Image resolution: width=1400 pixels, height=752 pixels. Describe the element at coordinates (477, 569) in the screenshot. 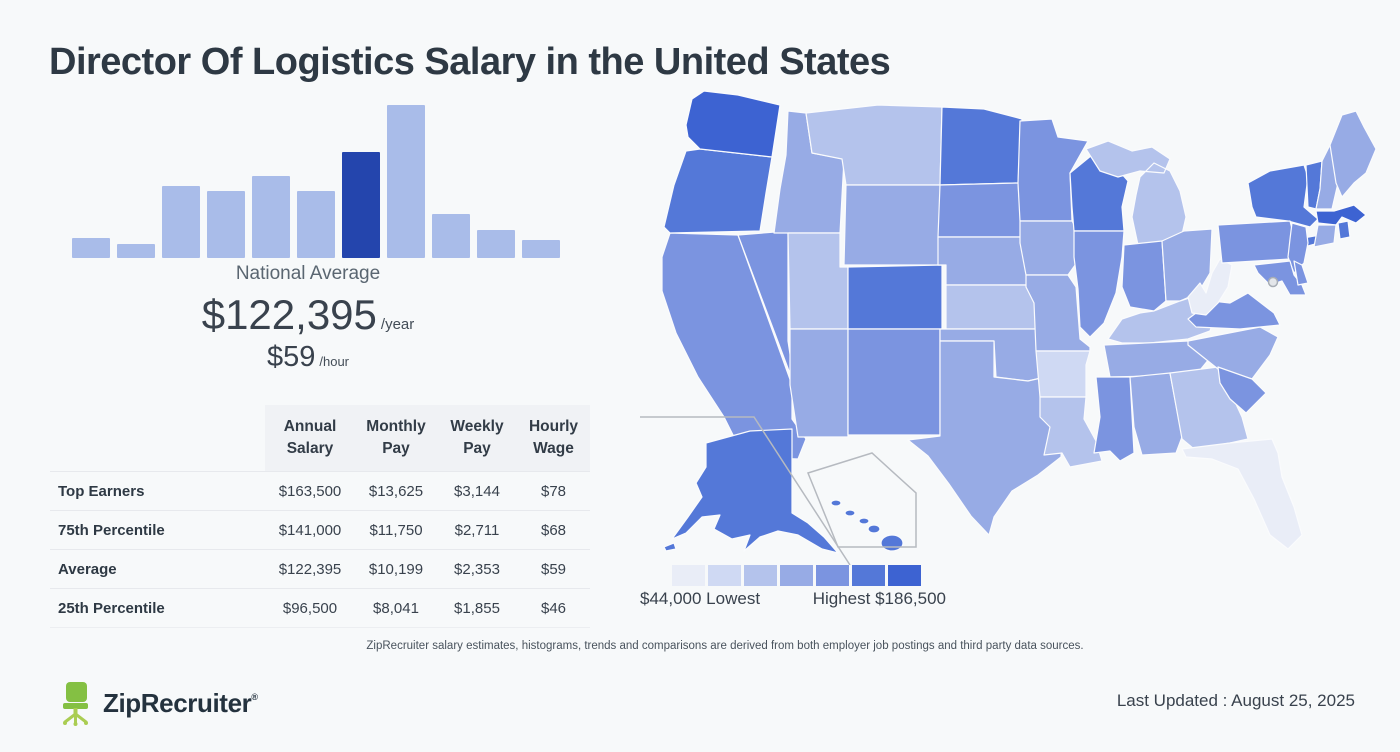

I see `cell-weekly: $2,353` at that location.